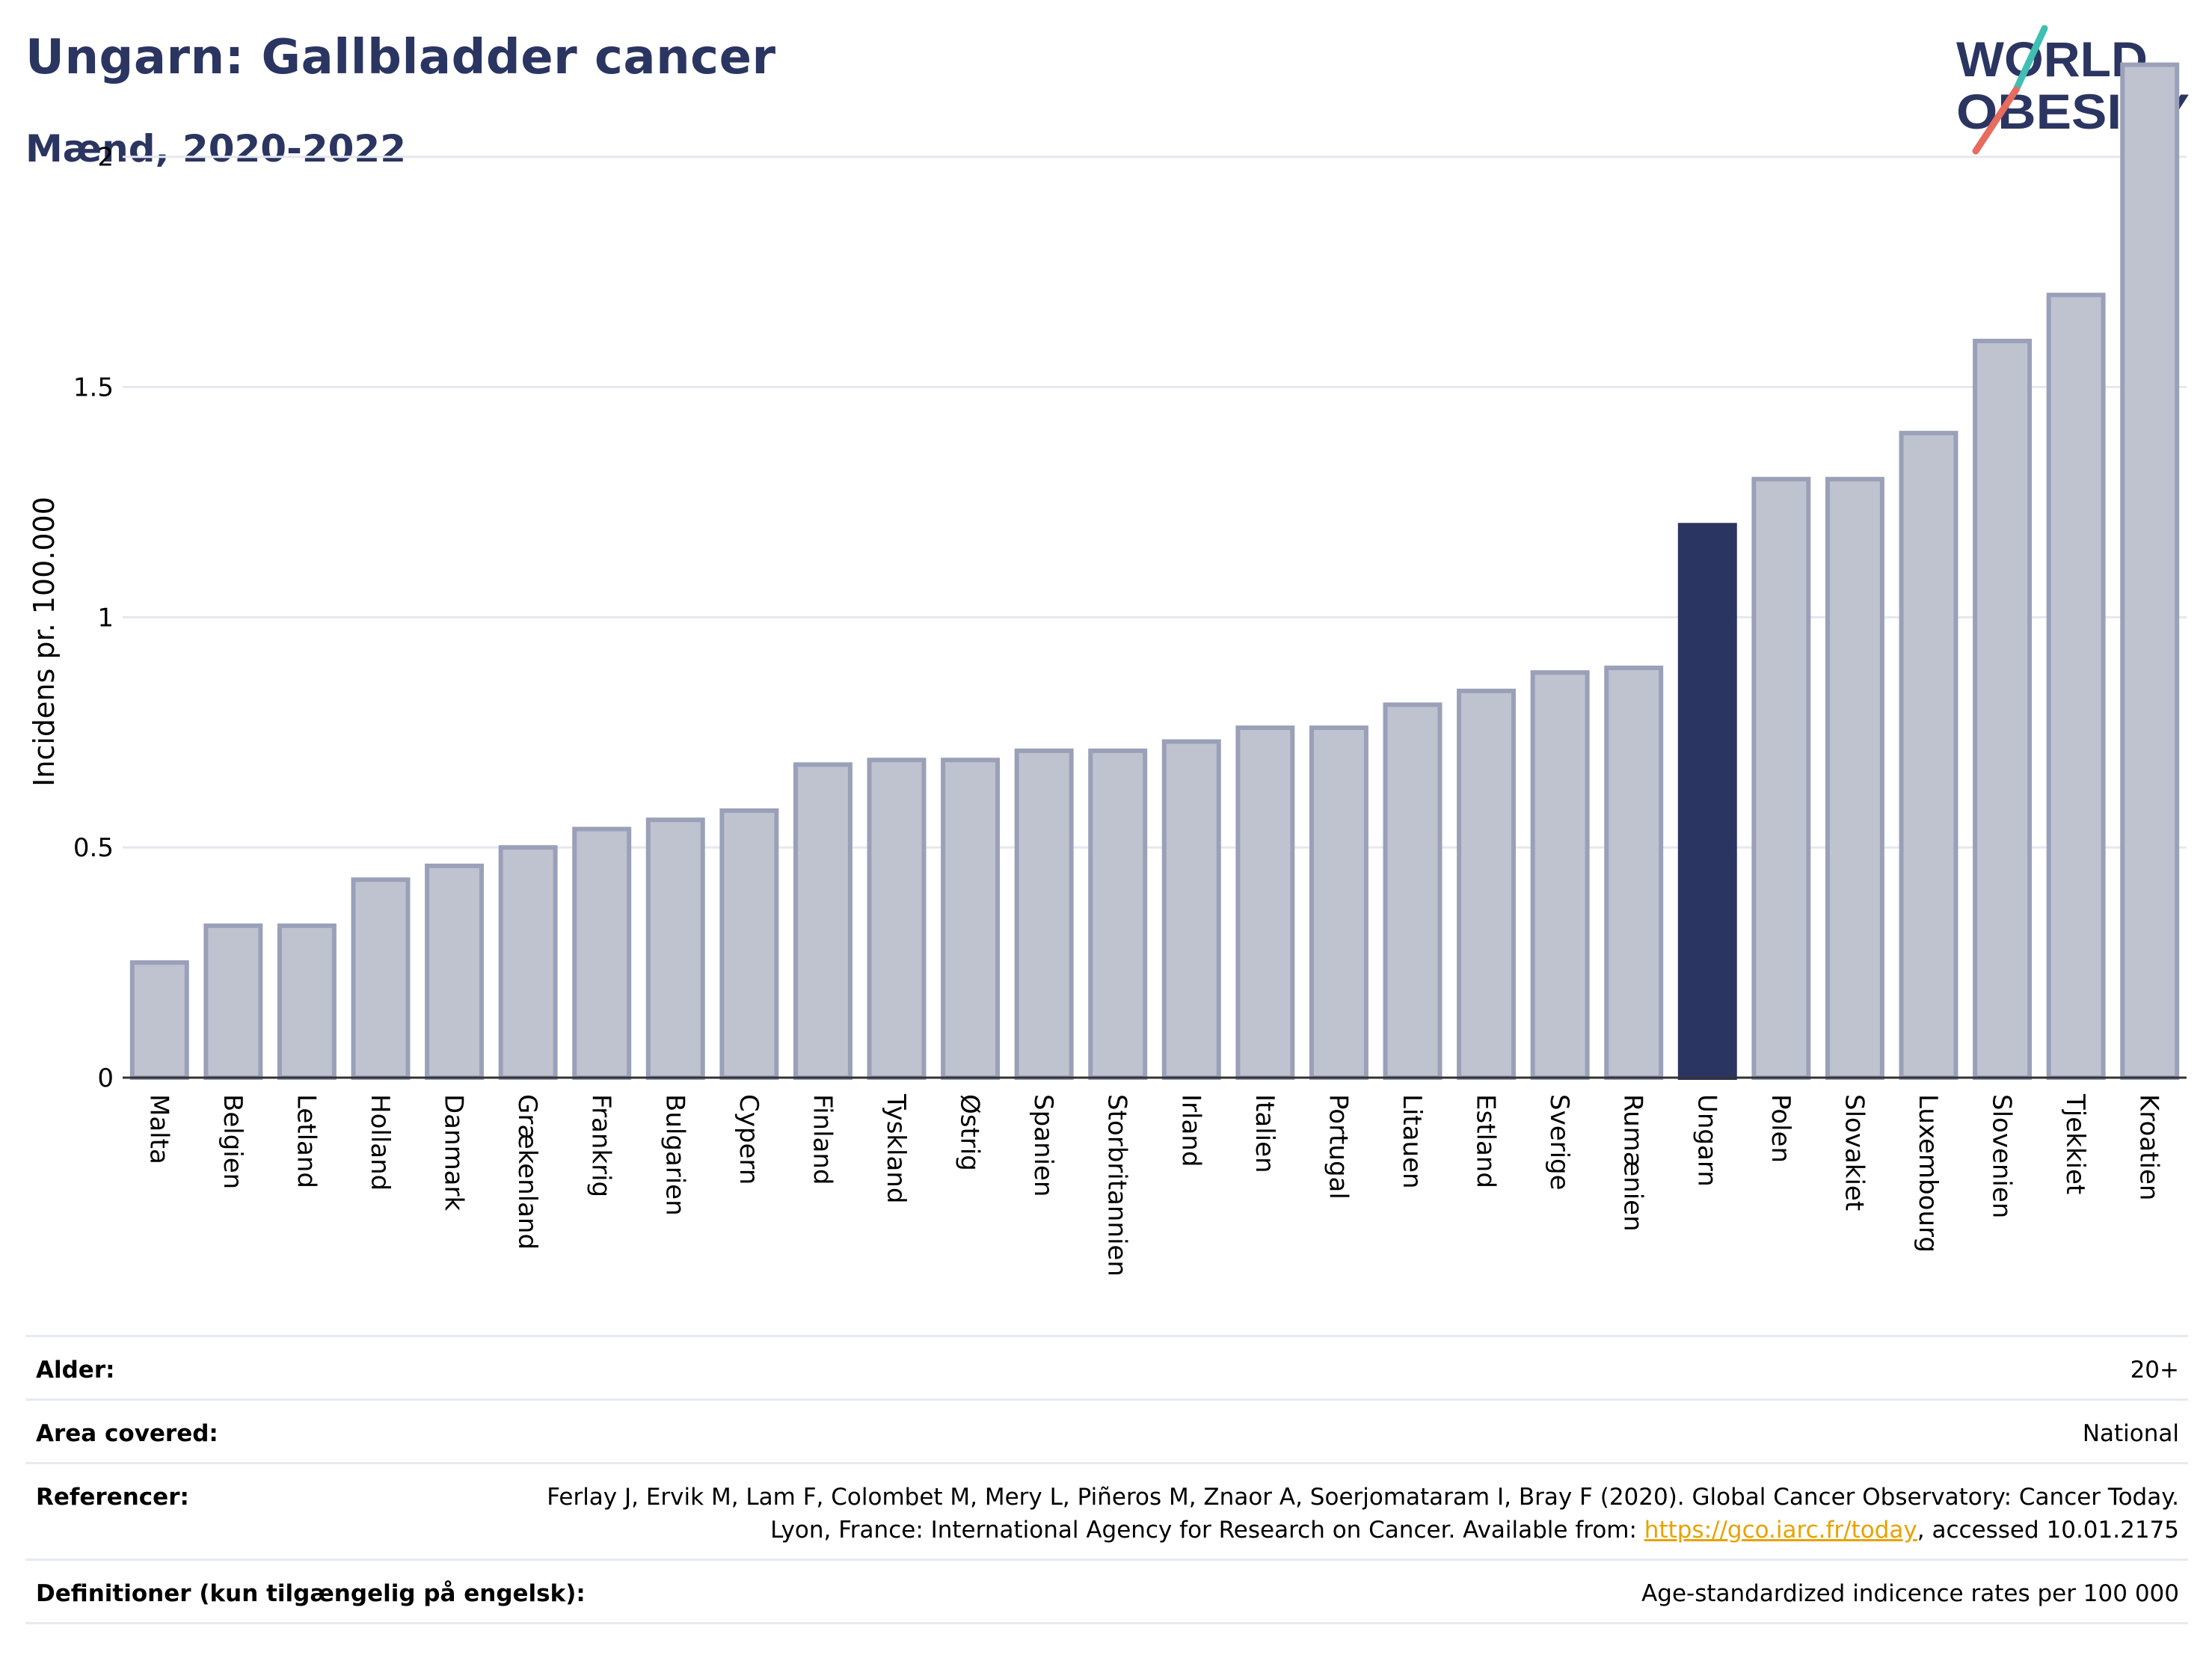 The image size is (2212, 1655). What do you see at coordinates (2154, 1370) in the screenshot?
I see `age-value: 20+` at bounding box center [2154, 1370].